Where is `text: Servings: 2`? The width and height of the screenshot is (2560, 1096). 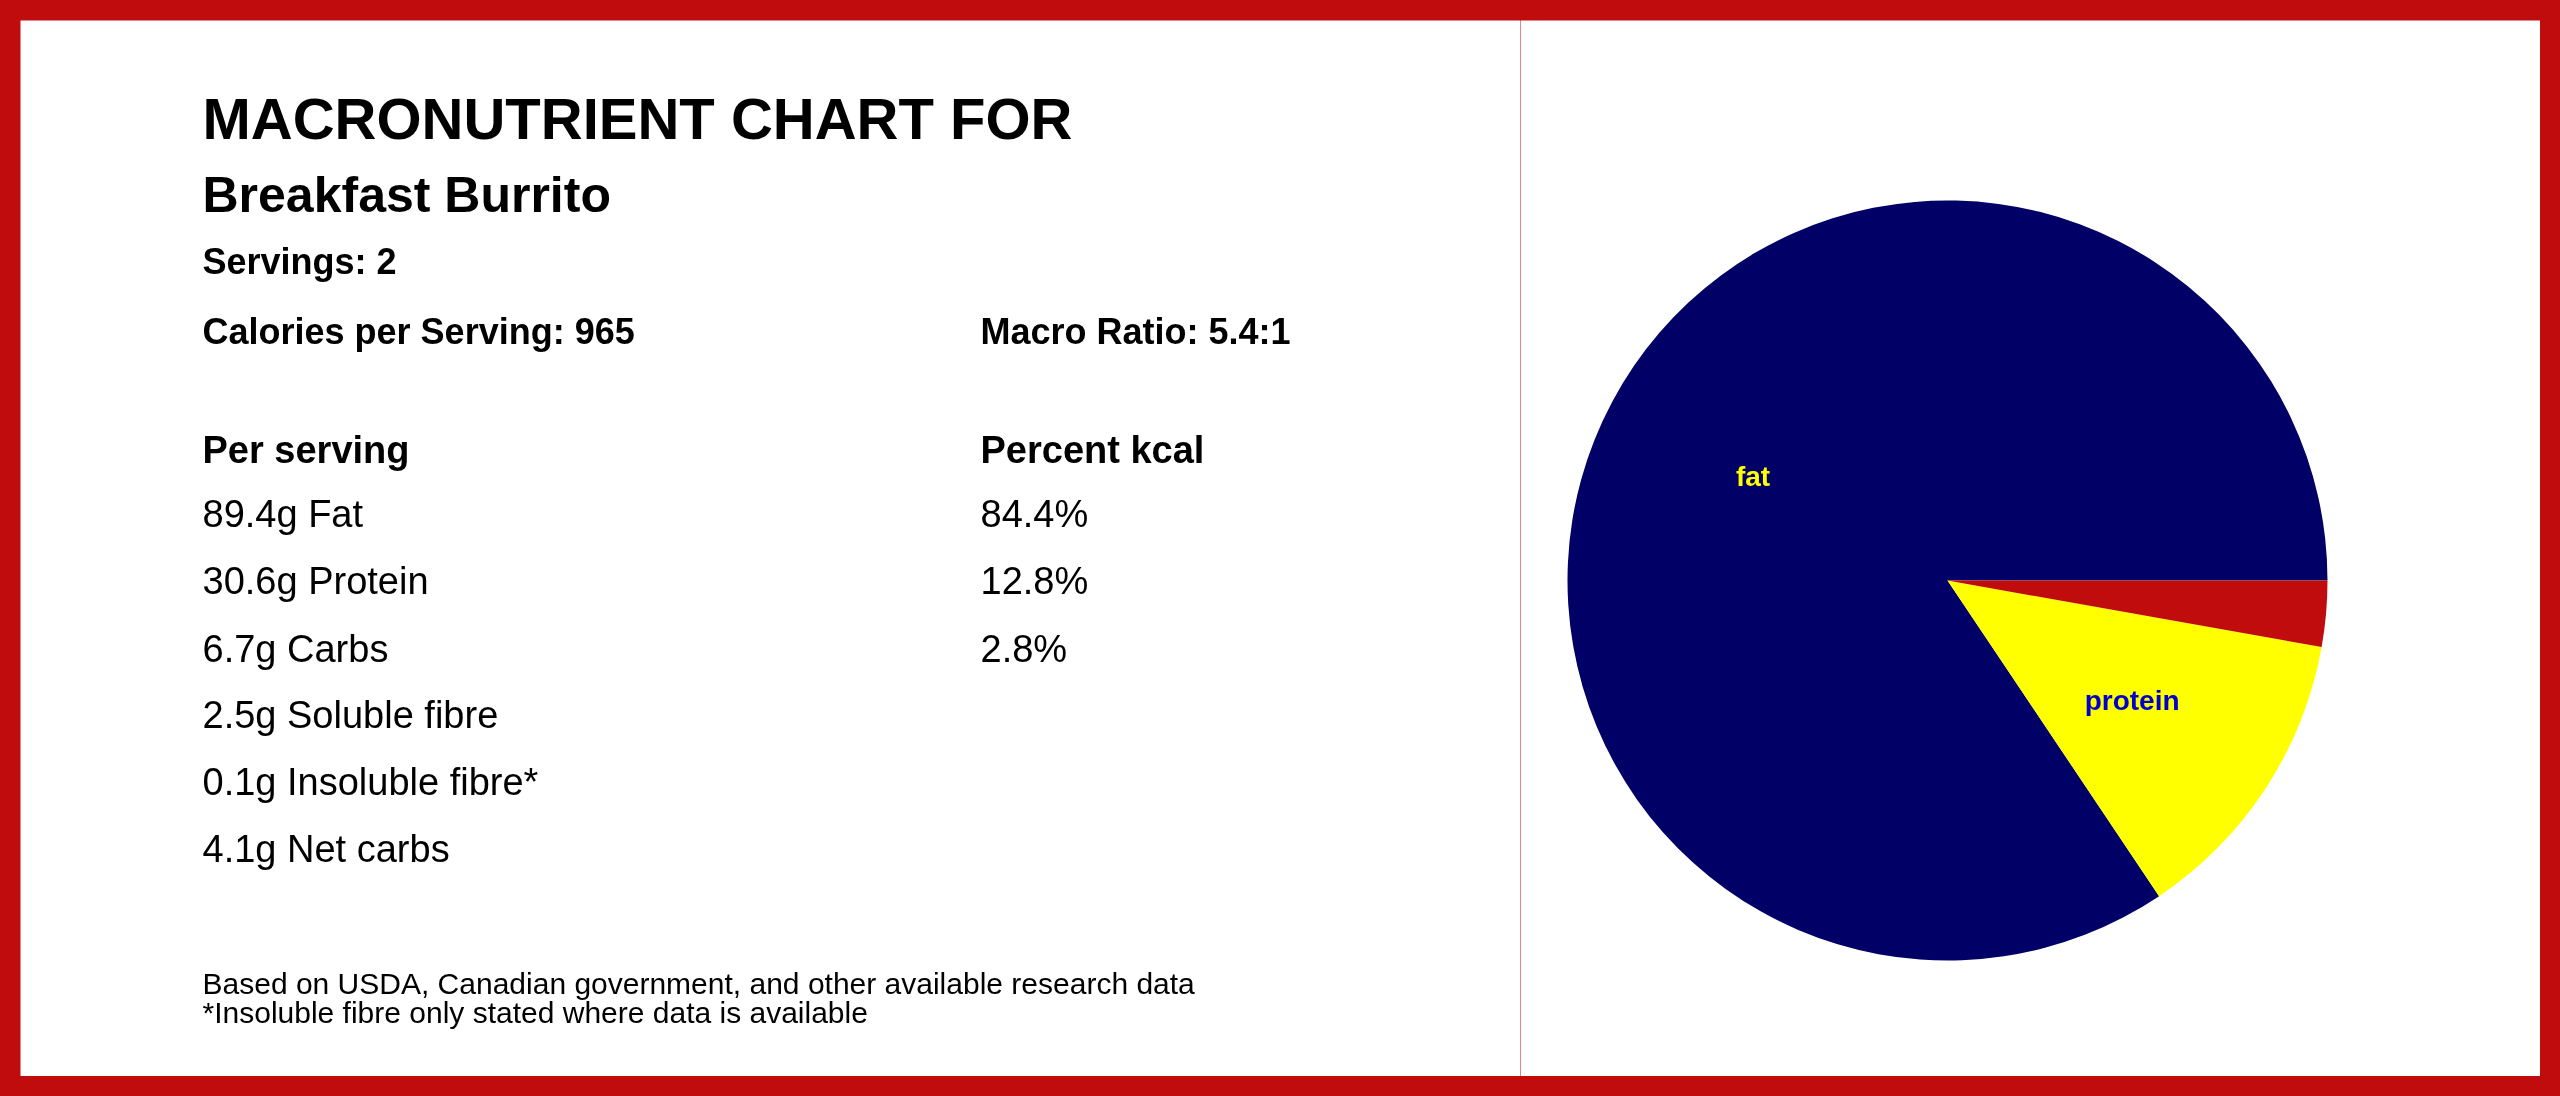
text: Servings: 2 is located at coordinates (299, 261).